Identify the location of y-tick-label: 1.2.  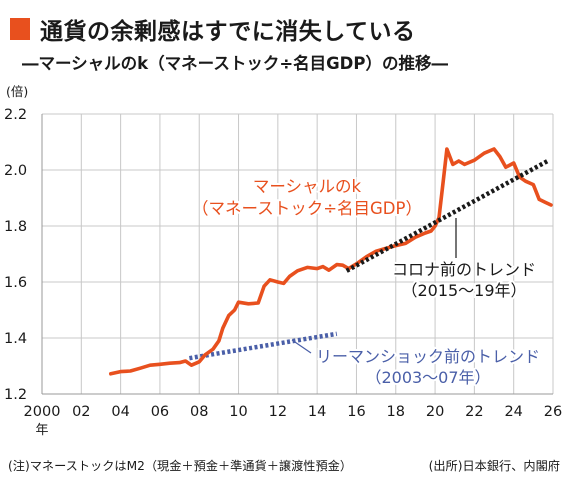
(15, 395).